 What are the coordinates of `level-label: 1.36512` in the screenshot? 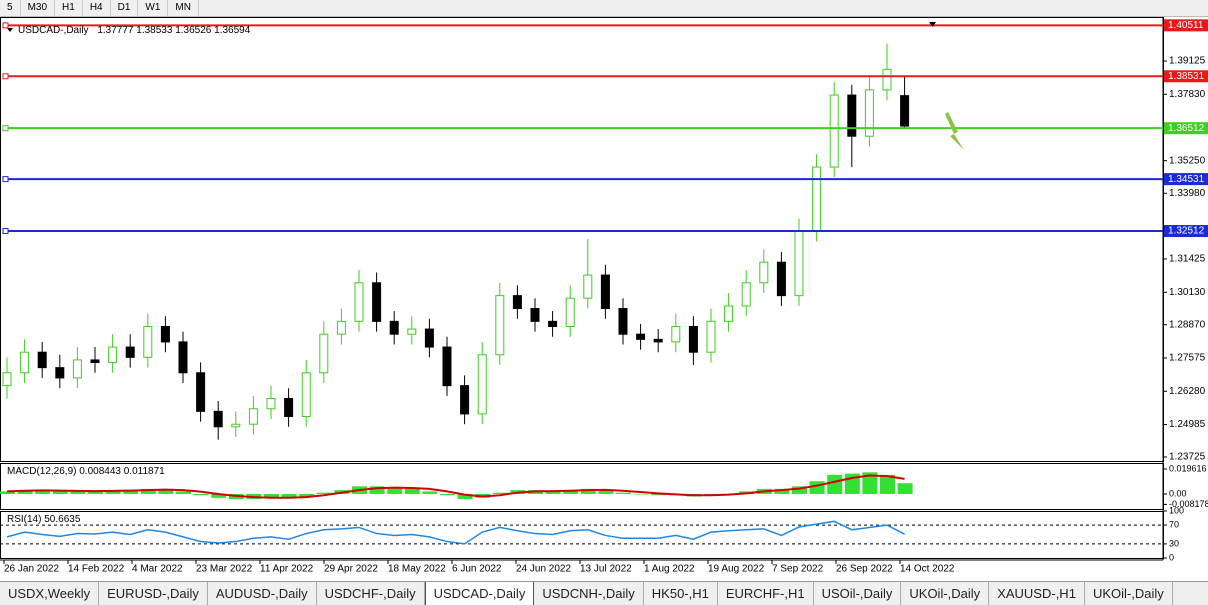 It's located at (1186, 128).